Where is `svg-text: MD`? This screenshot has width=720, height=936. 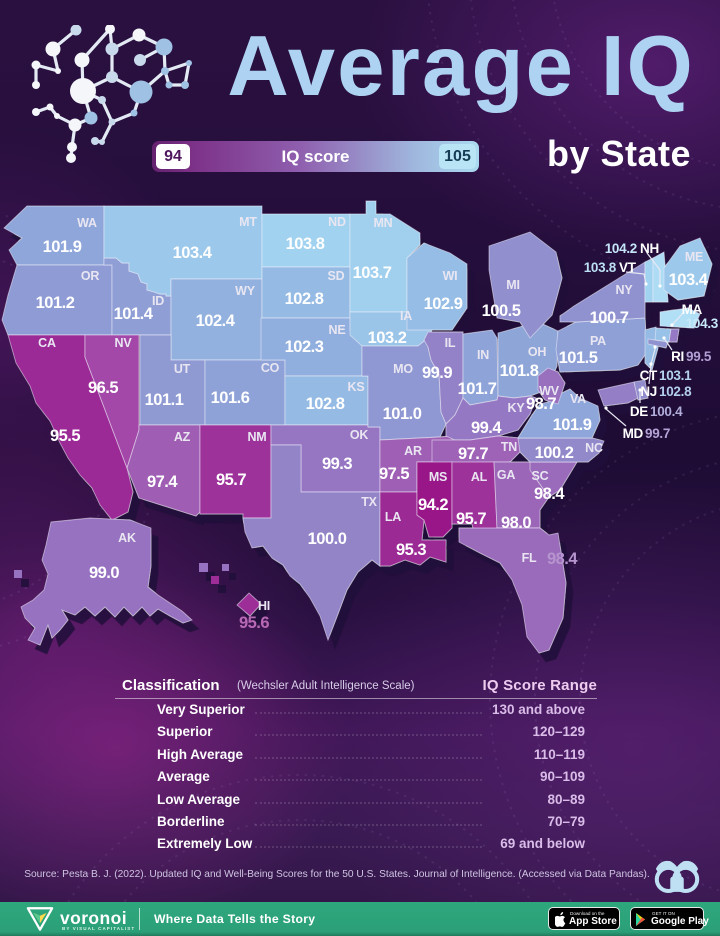
svg-text: MD is located at coordinates (633, 433).